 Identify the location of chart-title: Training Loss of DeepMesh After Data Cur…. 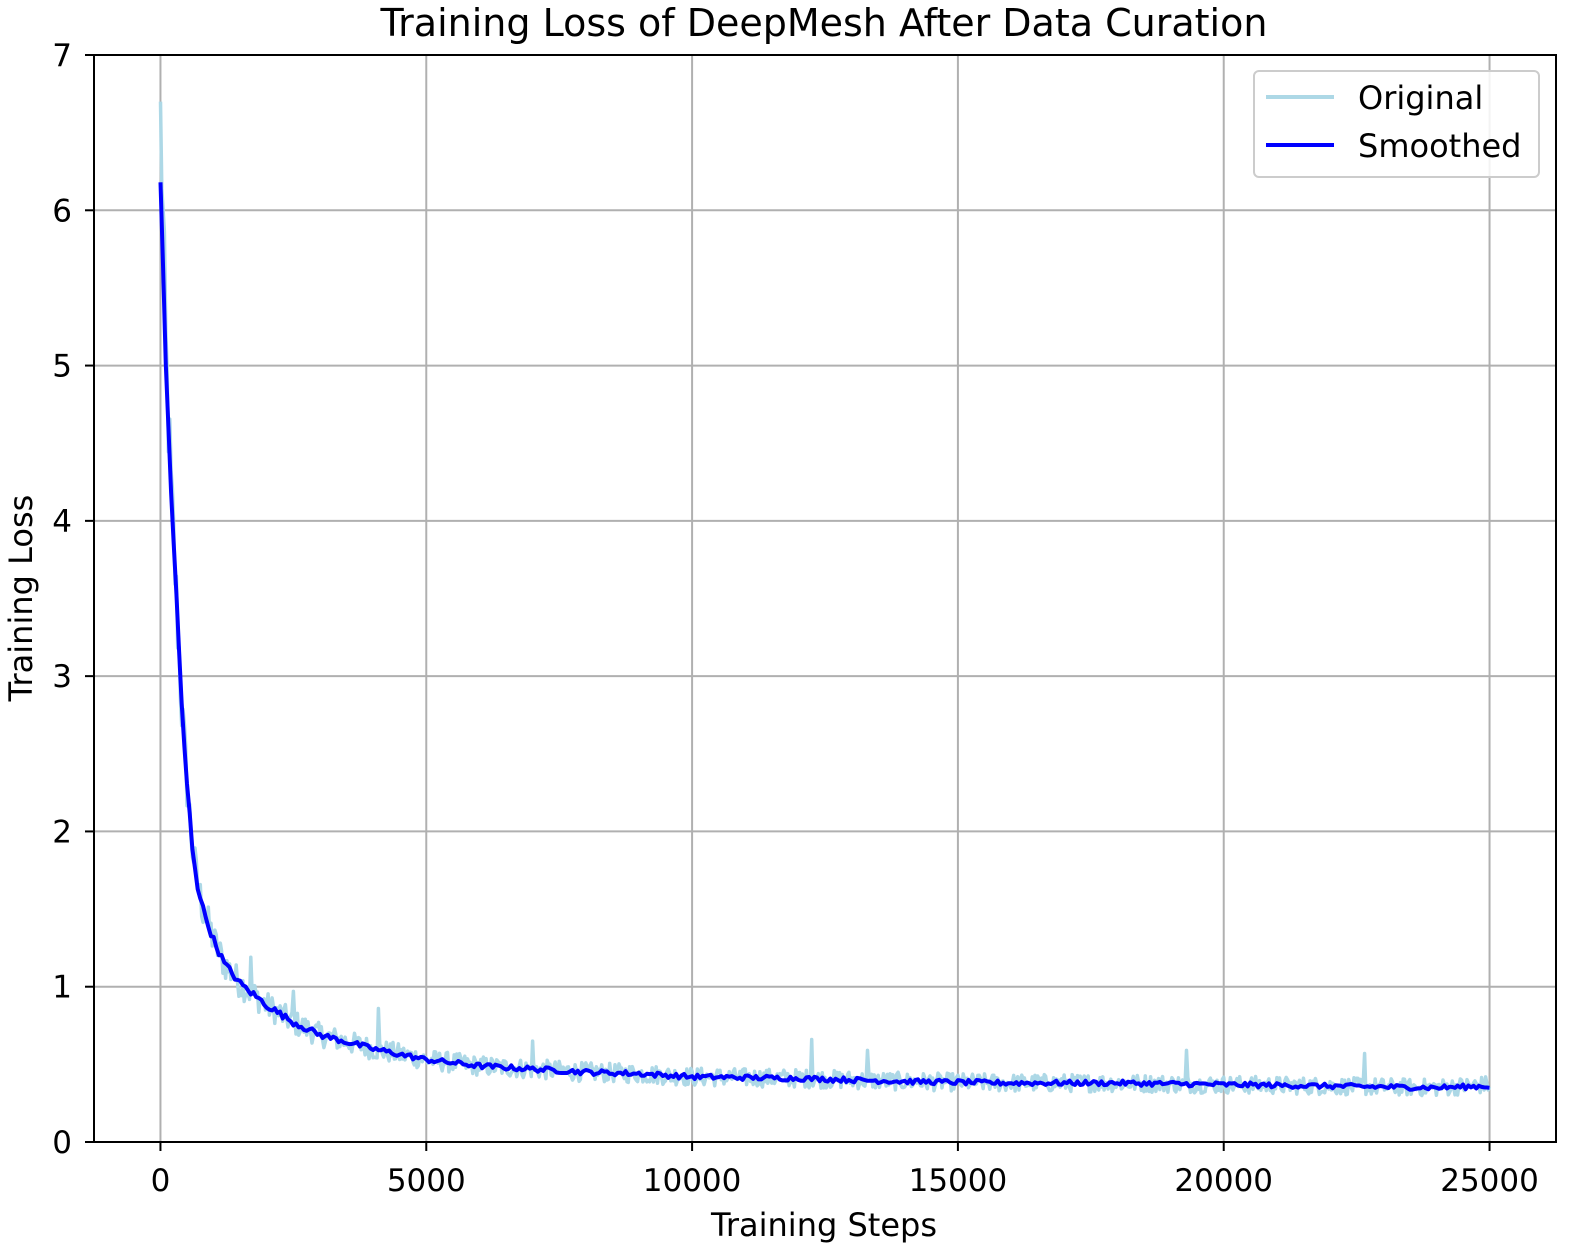
(824, 23).